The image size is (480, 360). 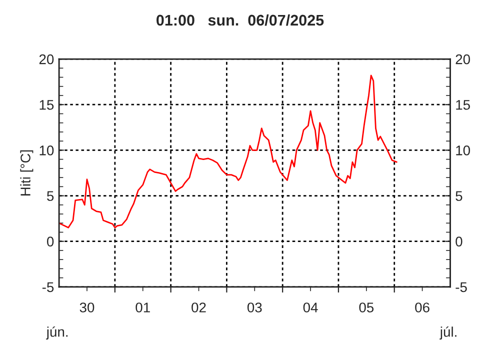 I want to click on y2-tick-label: 15, so click(x=463, y=105).